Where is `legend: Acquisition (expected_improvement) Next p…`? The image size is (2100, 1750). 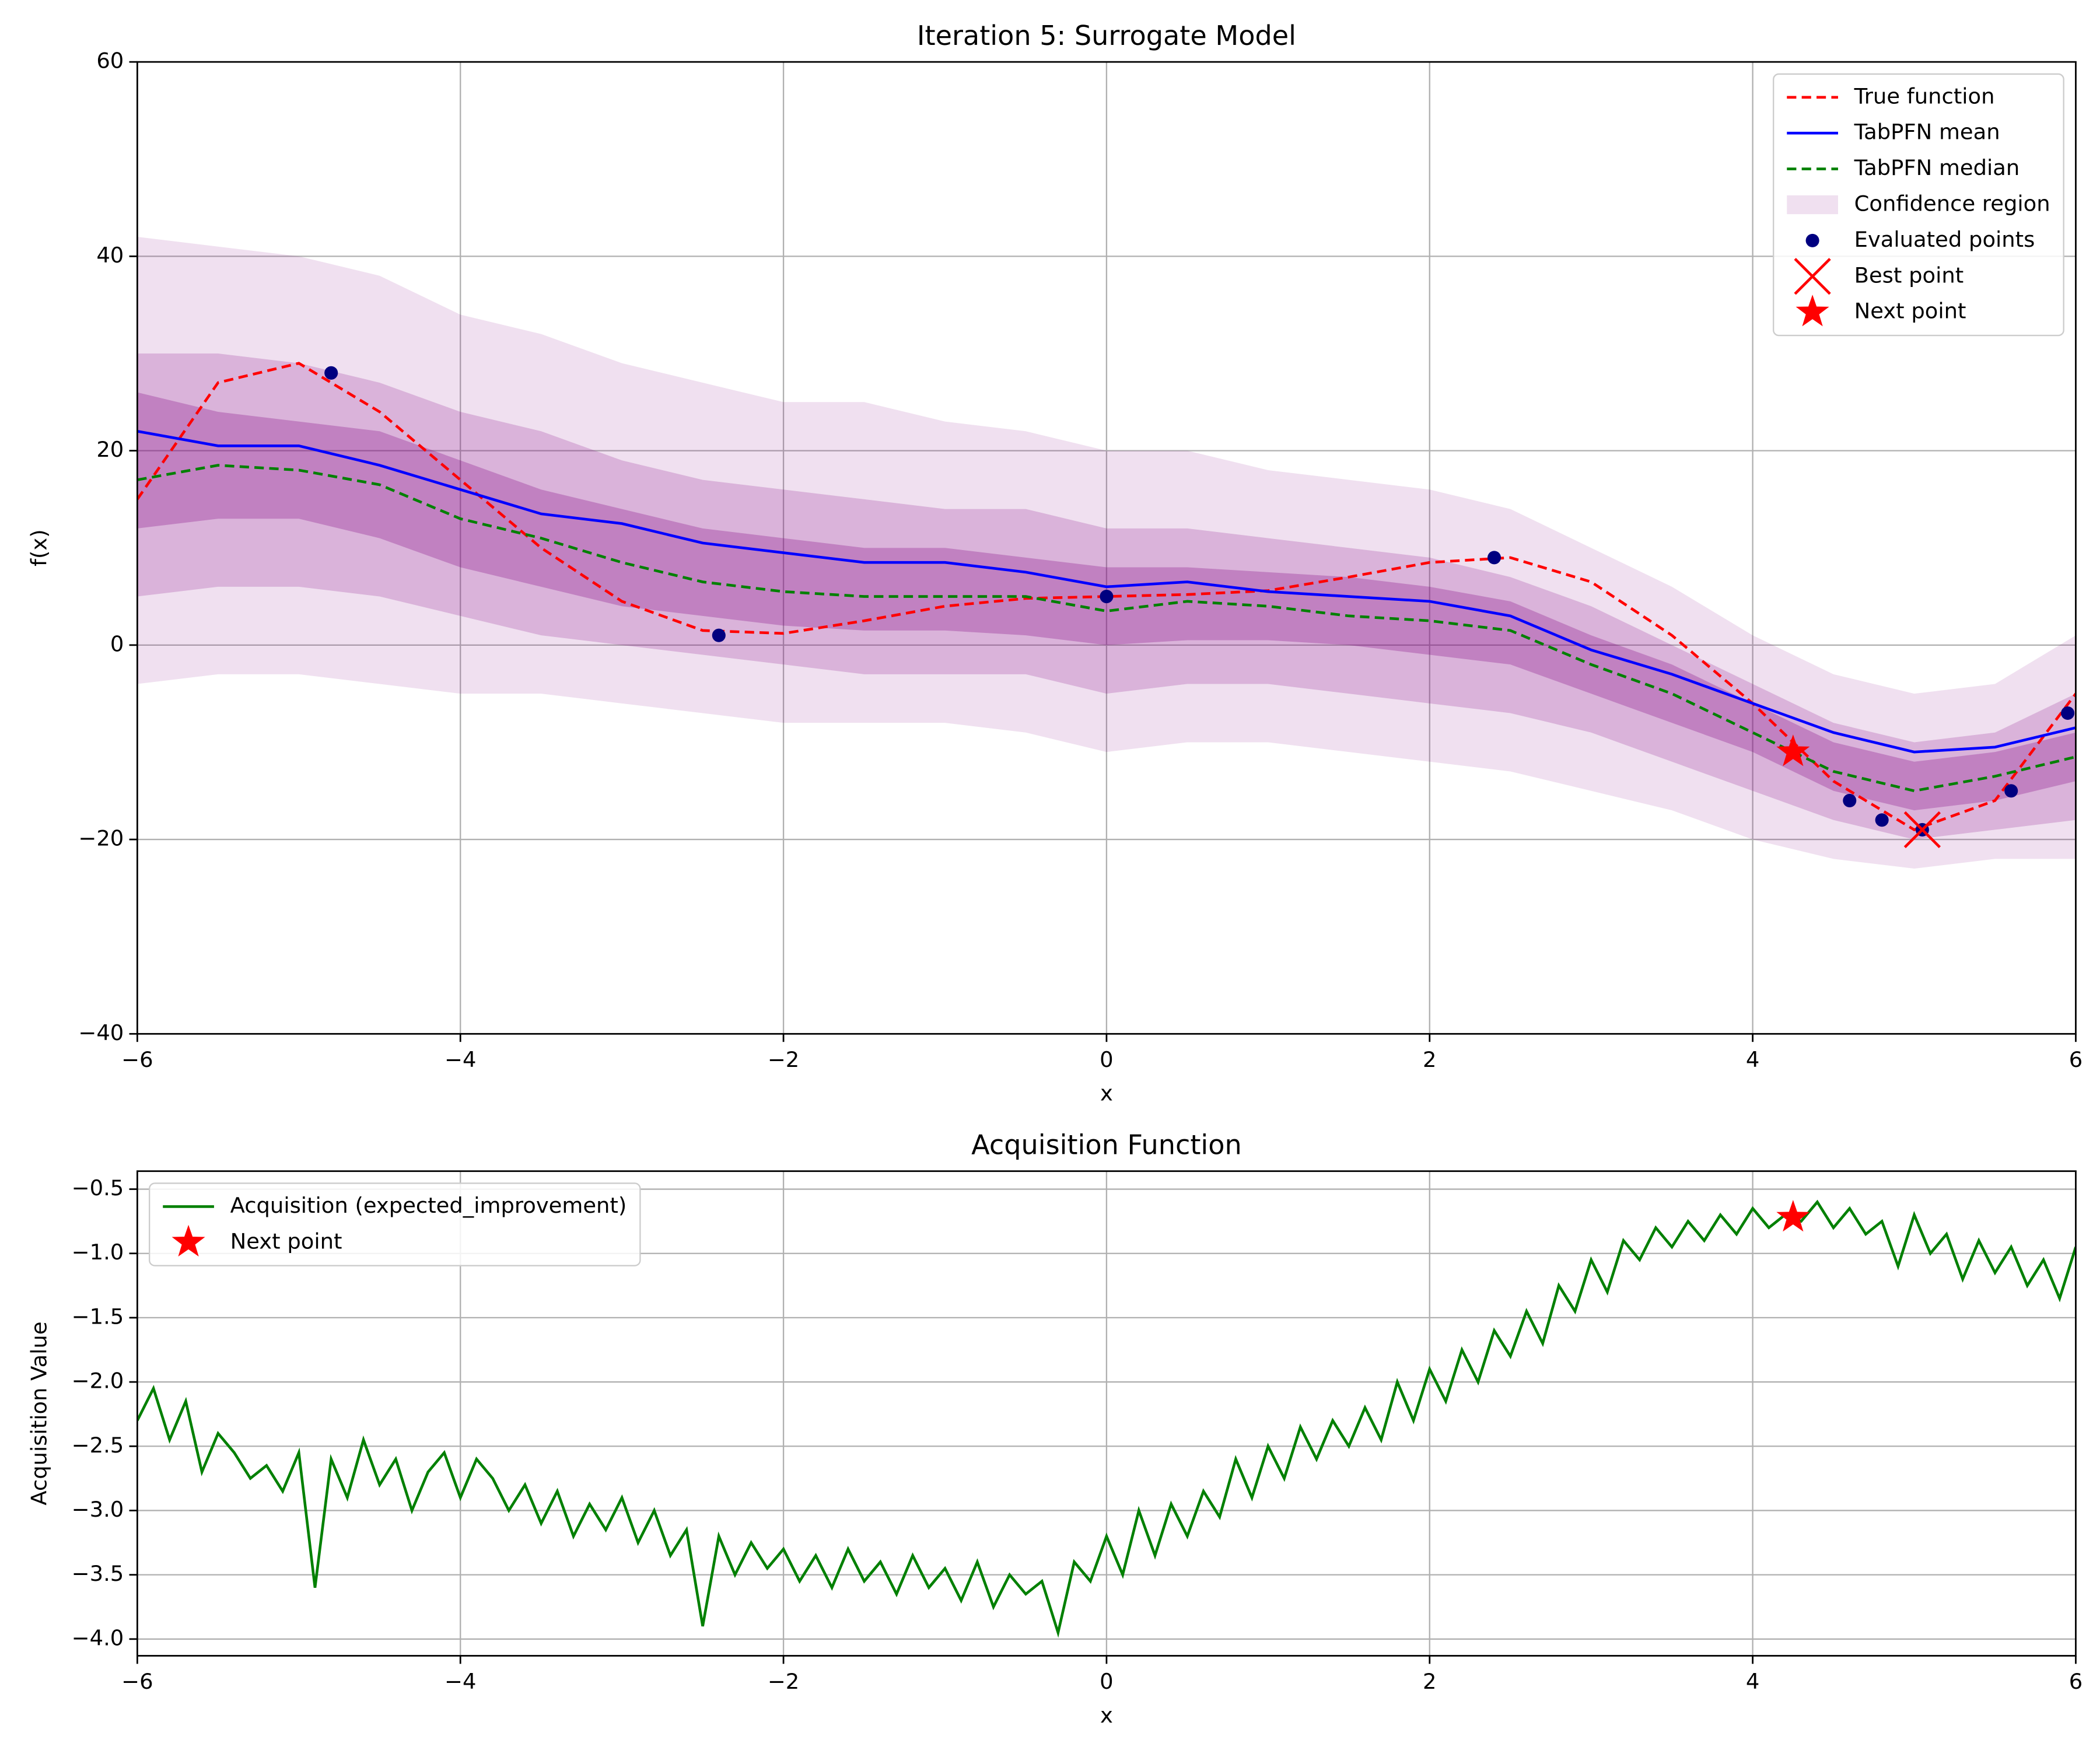 legend: Acquisition (expected_improvement) Next p… is located at coordinates (395, 1224).